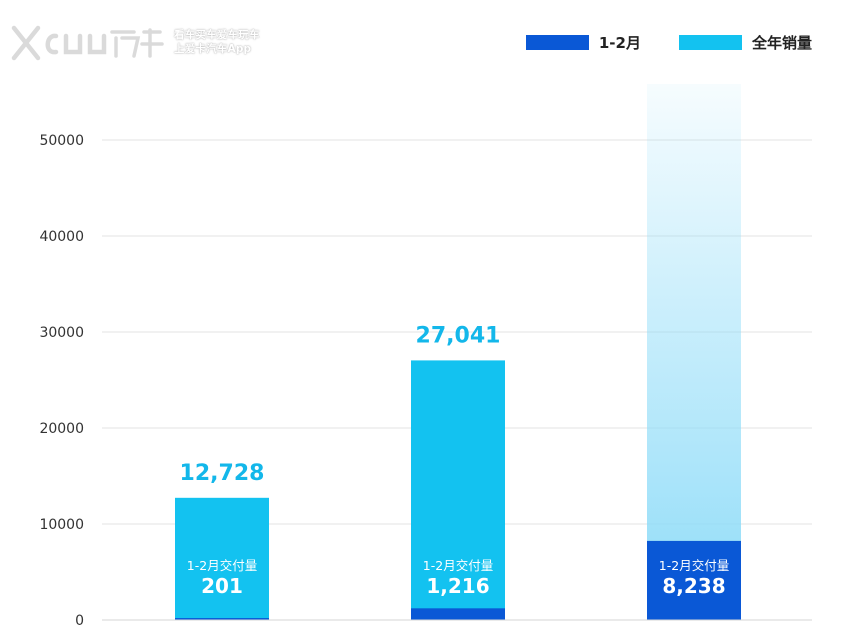  Describe the element at coordinates (222, 473) in the screenshot. I see `bar-value-label-annual: 12,728` at that location.